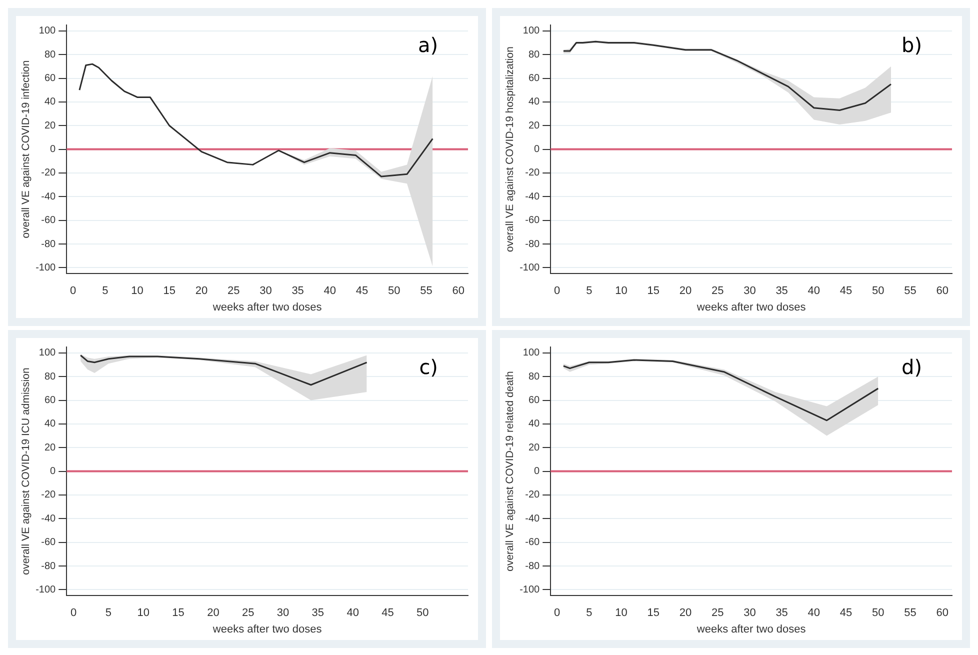  What do you see at coordinates (912, 367) in the screenshot?
I see `annotation: d)` at bounding box center [912, 367].